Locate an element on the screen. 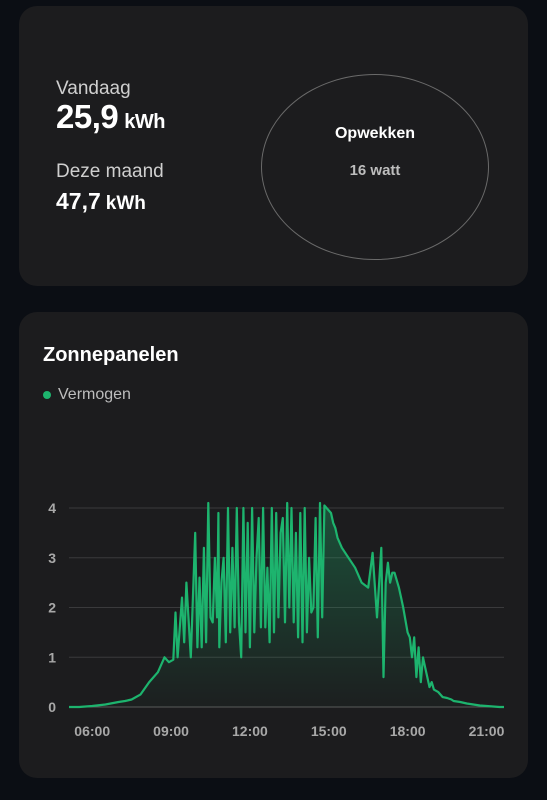 The image size is (547, 800). today-value: 25,9 kWh is located at coordinates (110, 117).